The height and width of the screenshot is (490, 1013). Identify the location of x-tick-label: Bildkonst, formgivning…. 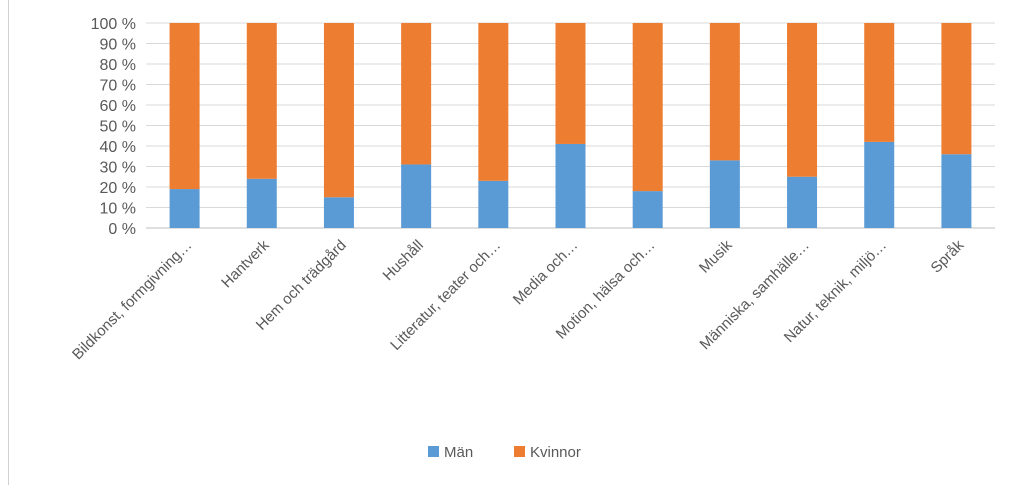
(132, 300).